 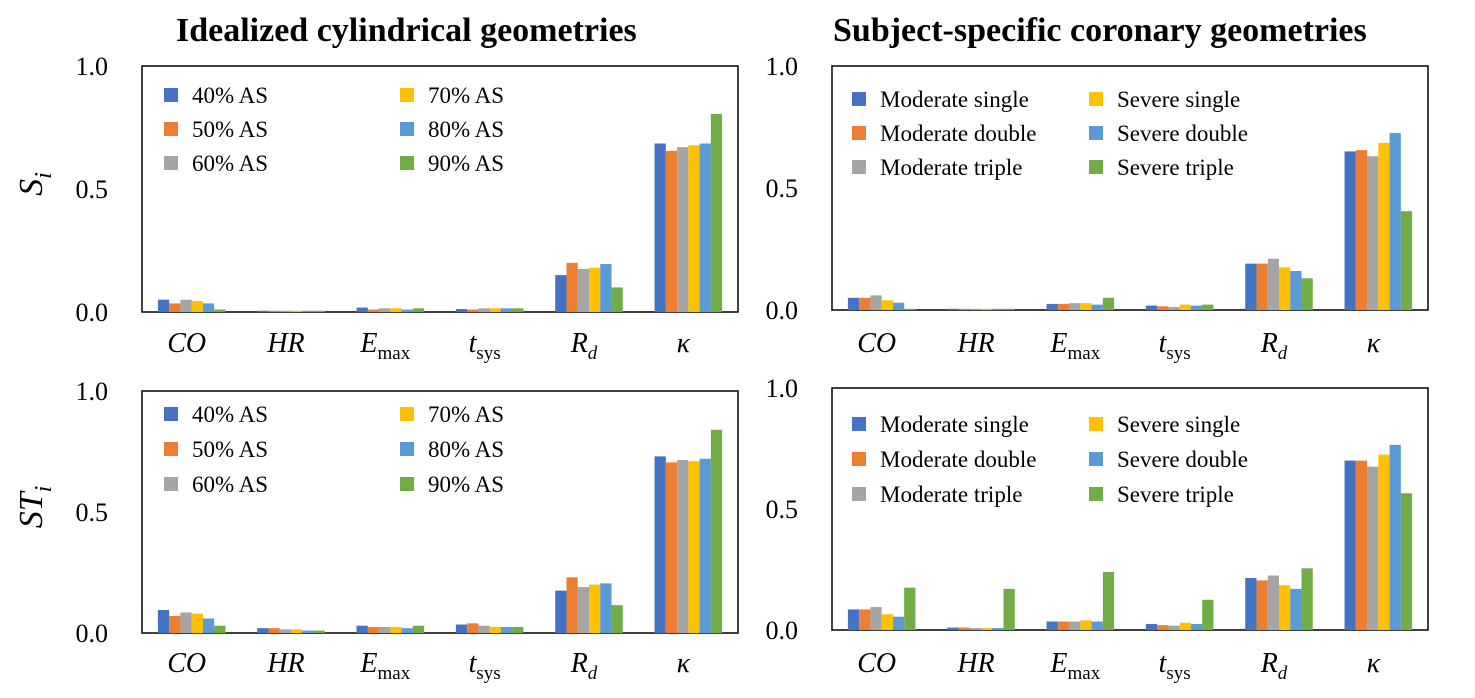 What do you see at coordinates (958, 133) in the screenshot?
I see `legend-label: Moderate double` at bounding box center [958, 133].